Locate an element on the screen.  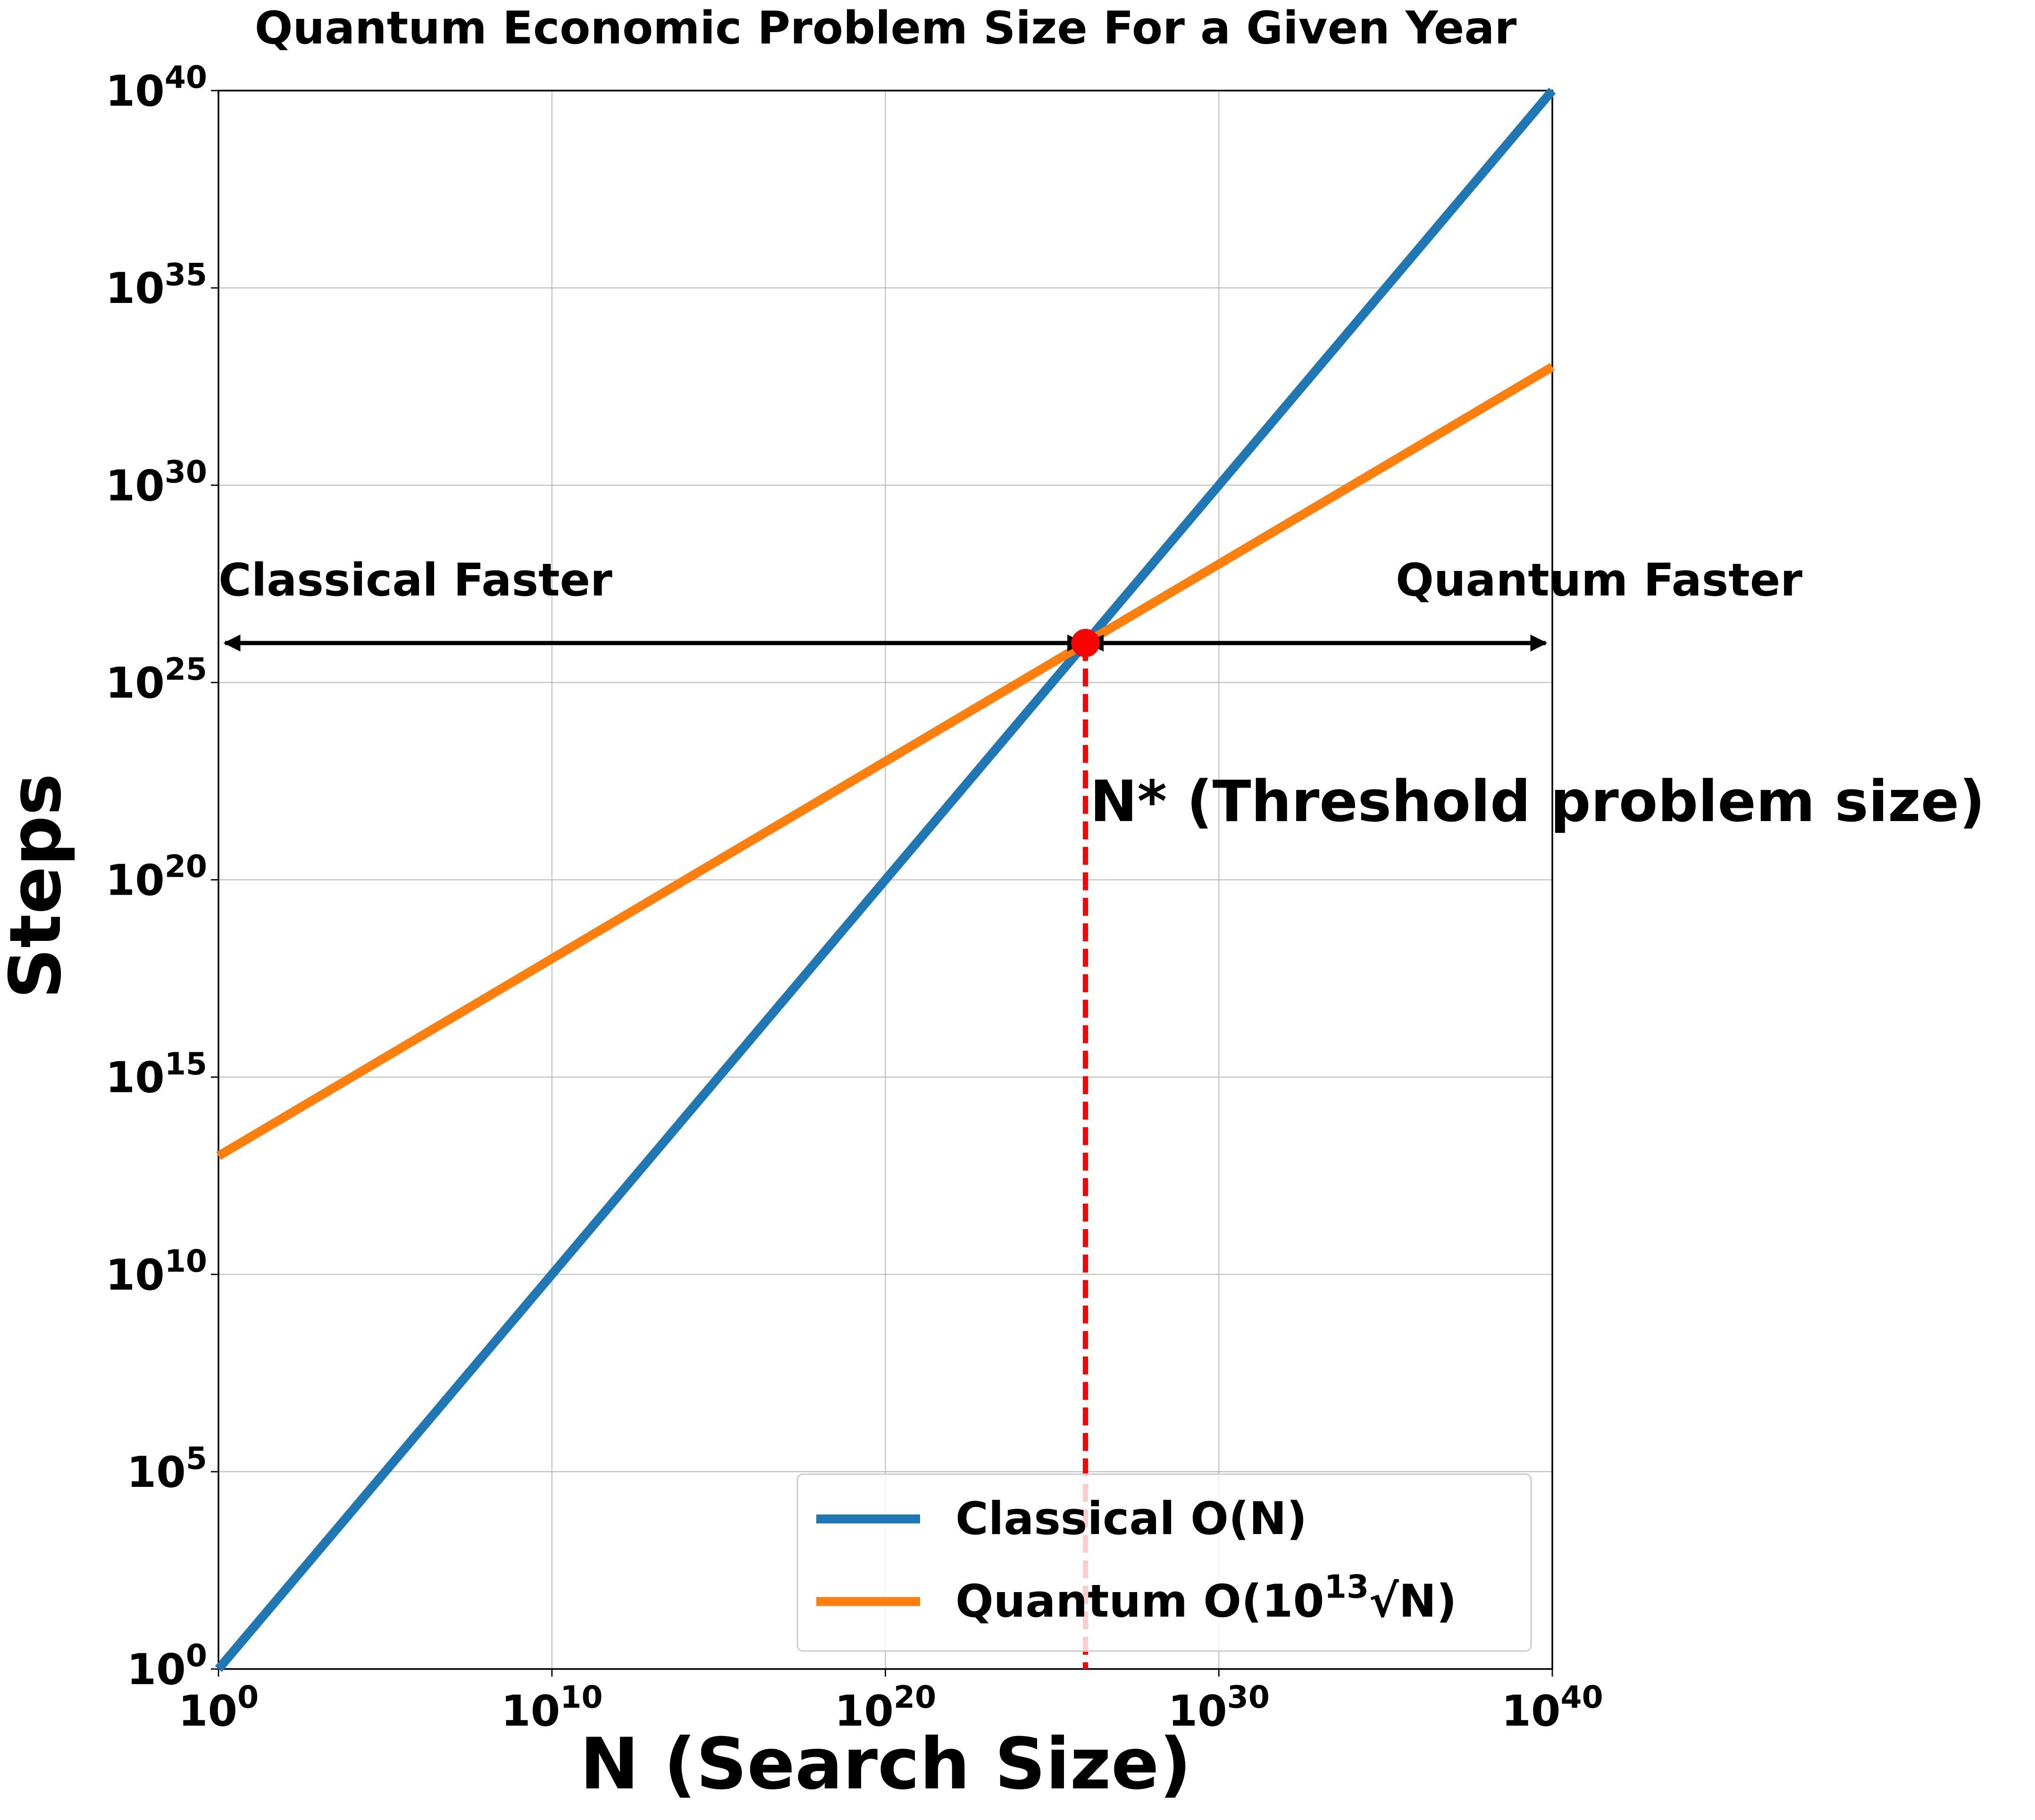
y-tick-label: 105 is located at coordinates (167, 1469).